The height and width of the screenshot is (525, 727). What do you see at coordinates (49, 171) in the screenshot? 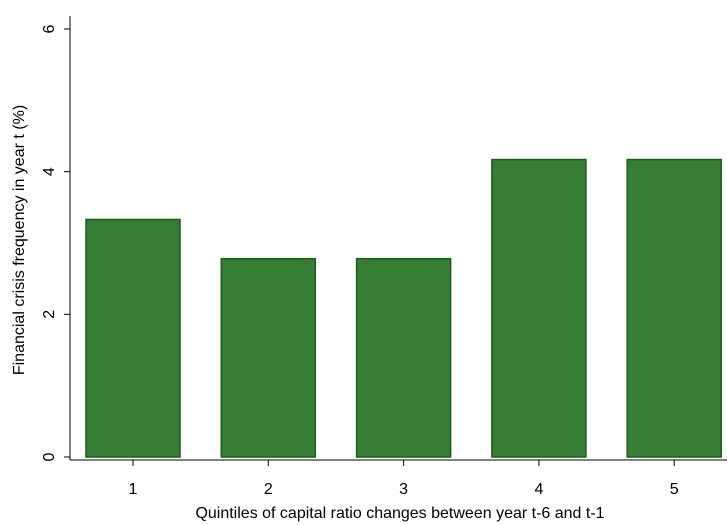
I see `y-tick-label: 4` at bounding box center [49, 171].